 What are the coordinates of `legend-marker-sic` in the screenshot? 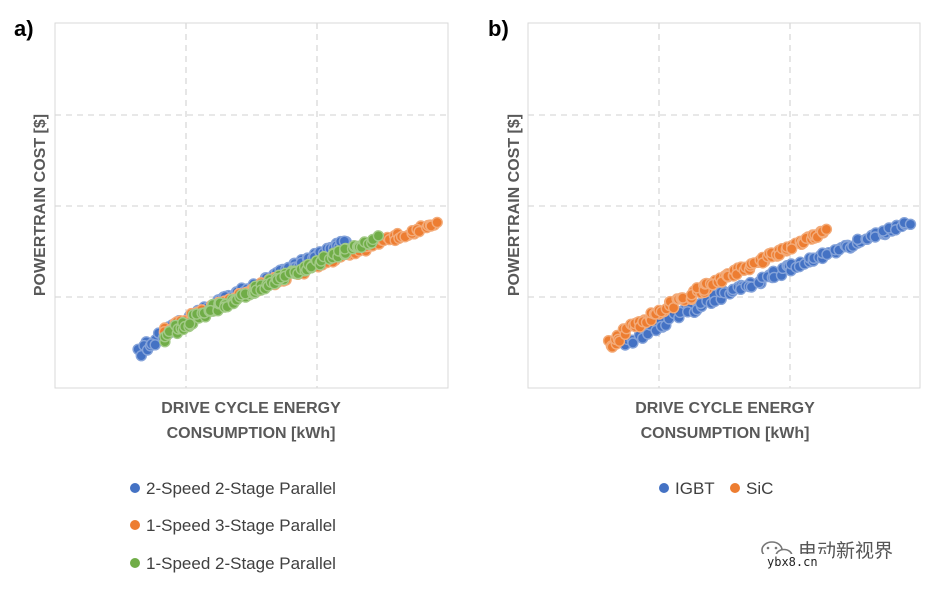 It's located at (735, 488).